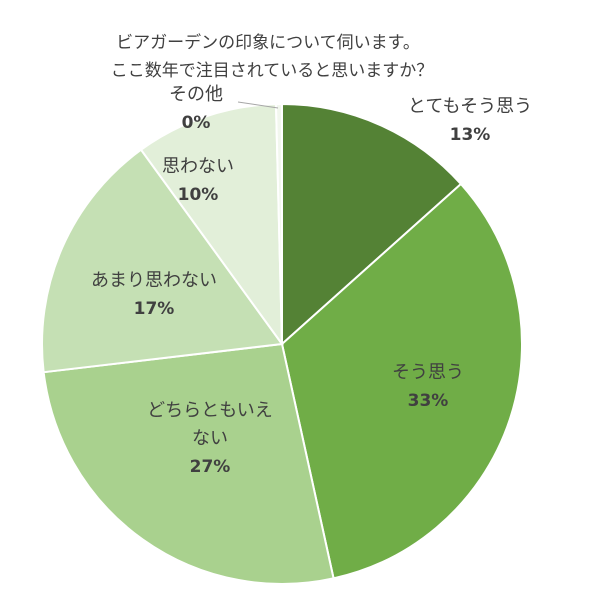 This screenshot has height=611, width=615. I want to click on slice-label-0: とてもそう思う 13%, so click(470, 120).